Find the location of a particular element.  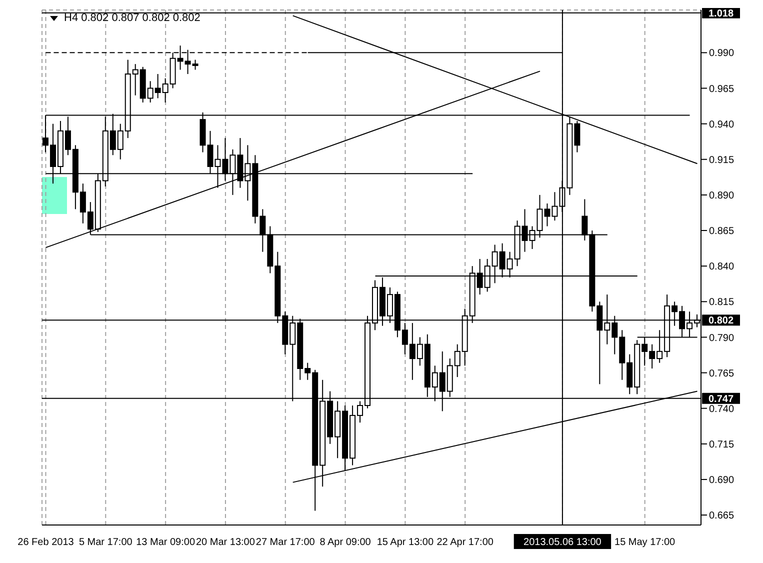

ref-line-label: 0.747 is located at coordinates (721, 399).